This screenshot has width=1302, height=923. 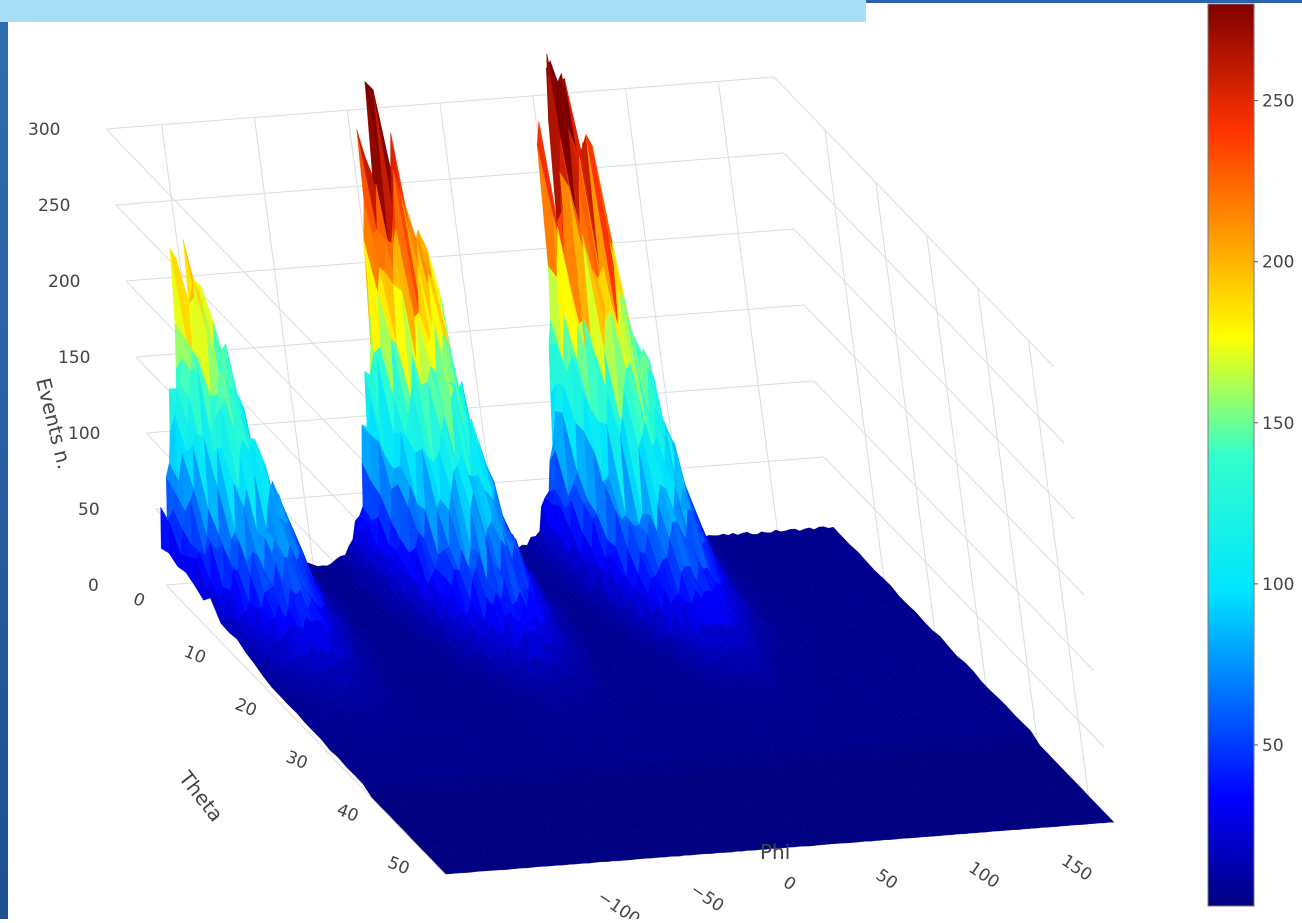 What do you see at coordinates (93, 586) in the screenshot?
I see `z-tick-label: 0` at bounding box center [93, 586].